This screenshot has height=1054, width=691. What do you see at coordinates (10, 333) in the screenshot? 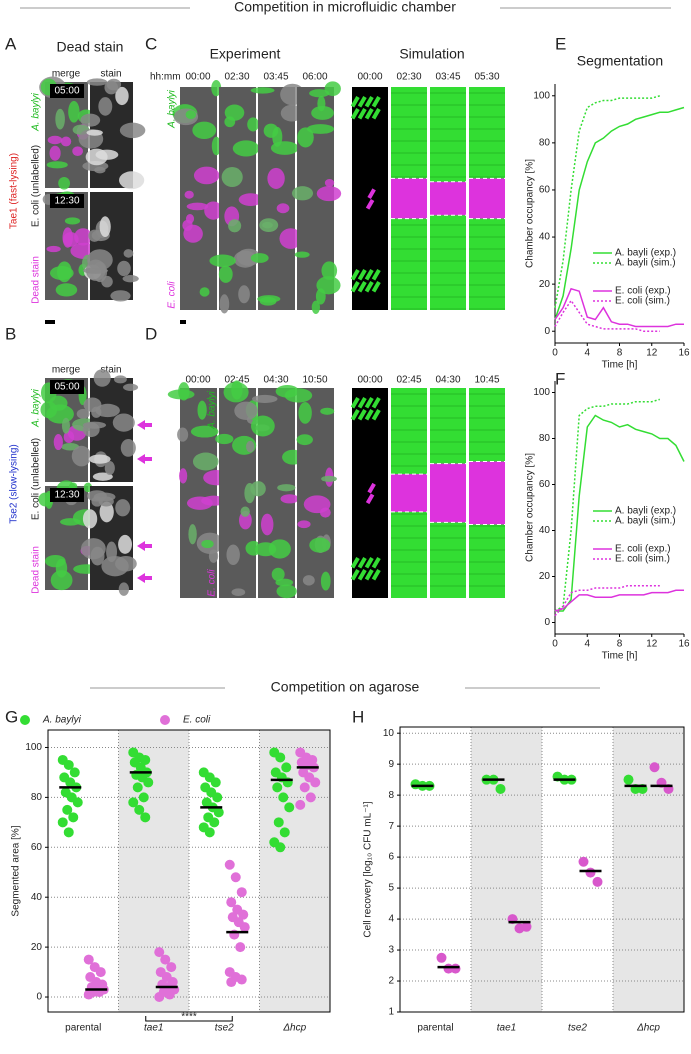
I see `panel-letter: B` at bounding box center [10, 333].